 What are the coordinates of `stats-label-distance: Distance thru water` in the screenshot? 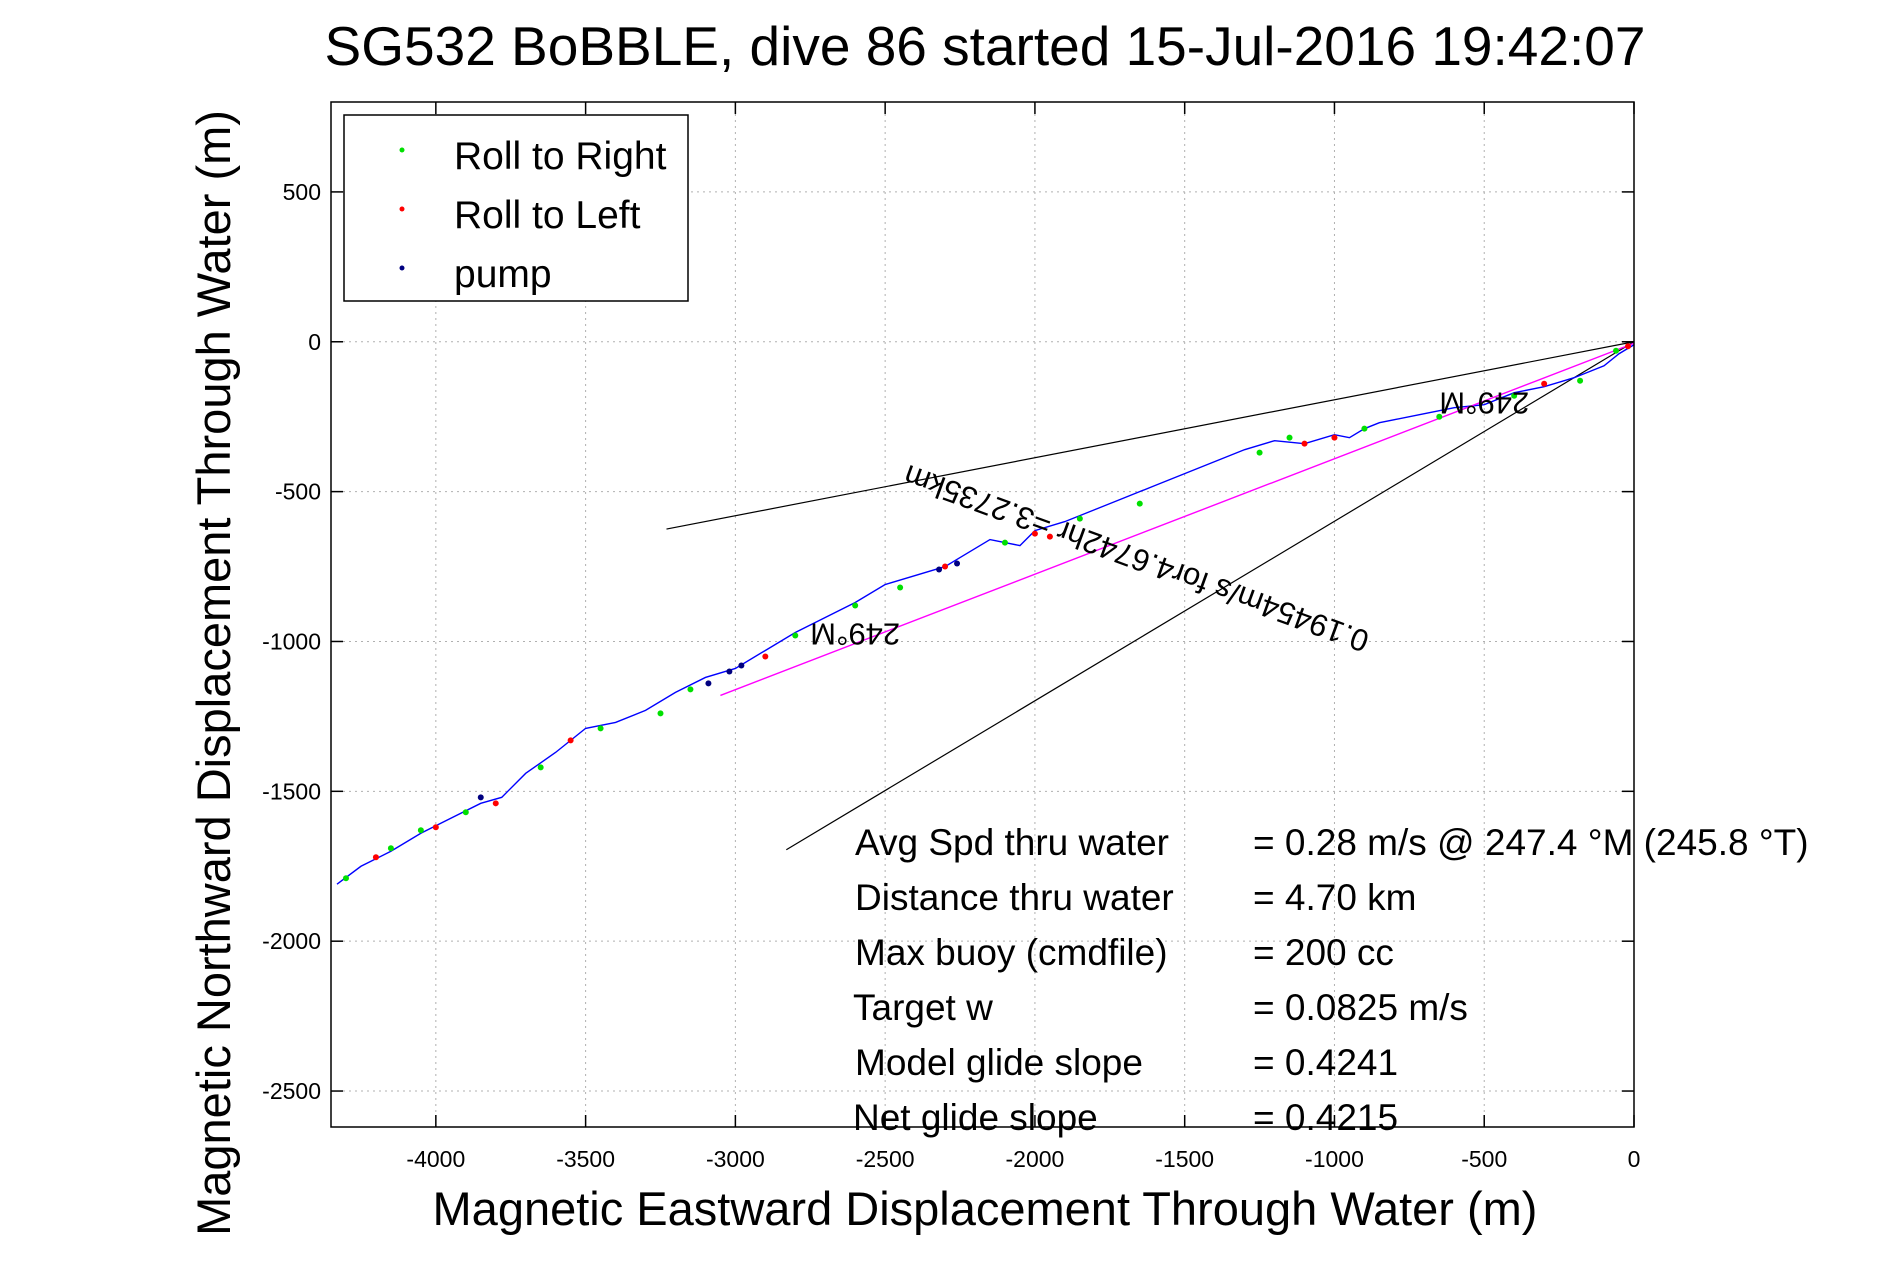 It's located at (1014, 897).